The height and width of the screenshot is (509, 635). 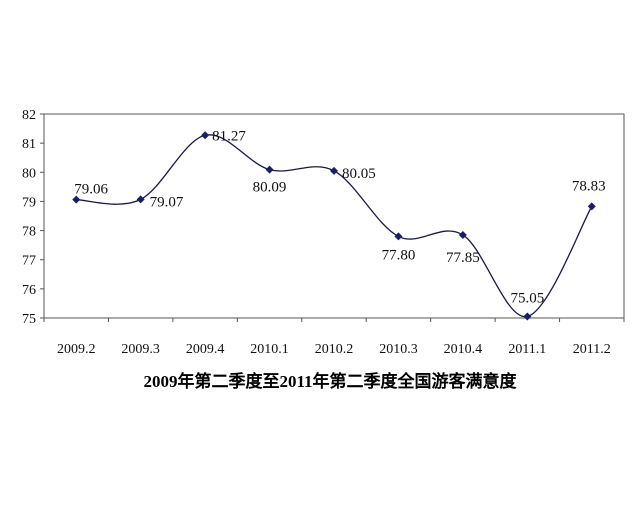 What do you see at coordinates (399, 255) in the screenshot?
I see `data-label: 77.80` at bounding box center [399, 255].